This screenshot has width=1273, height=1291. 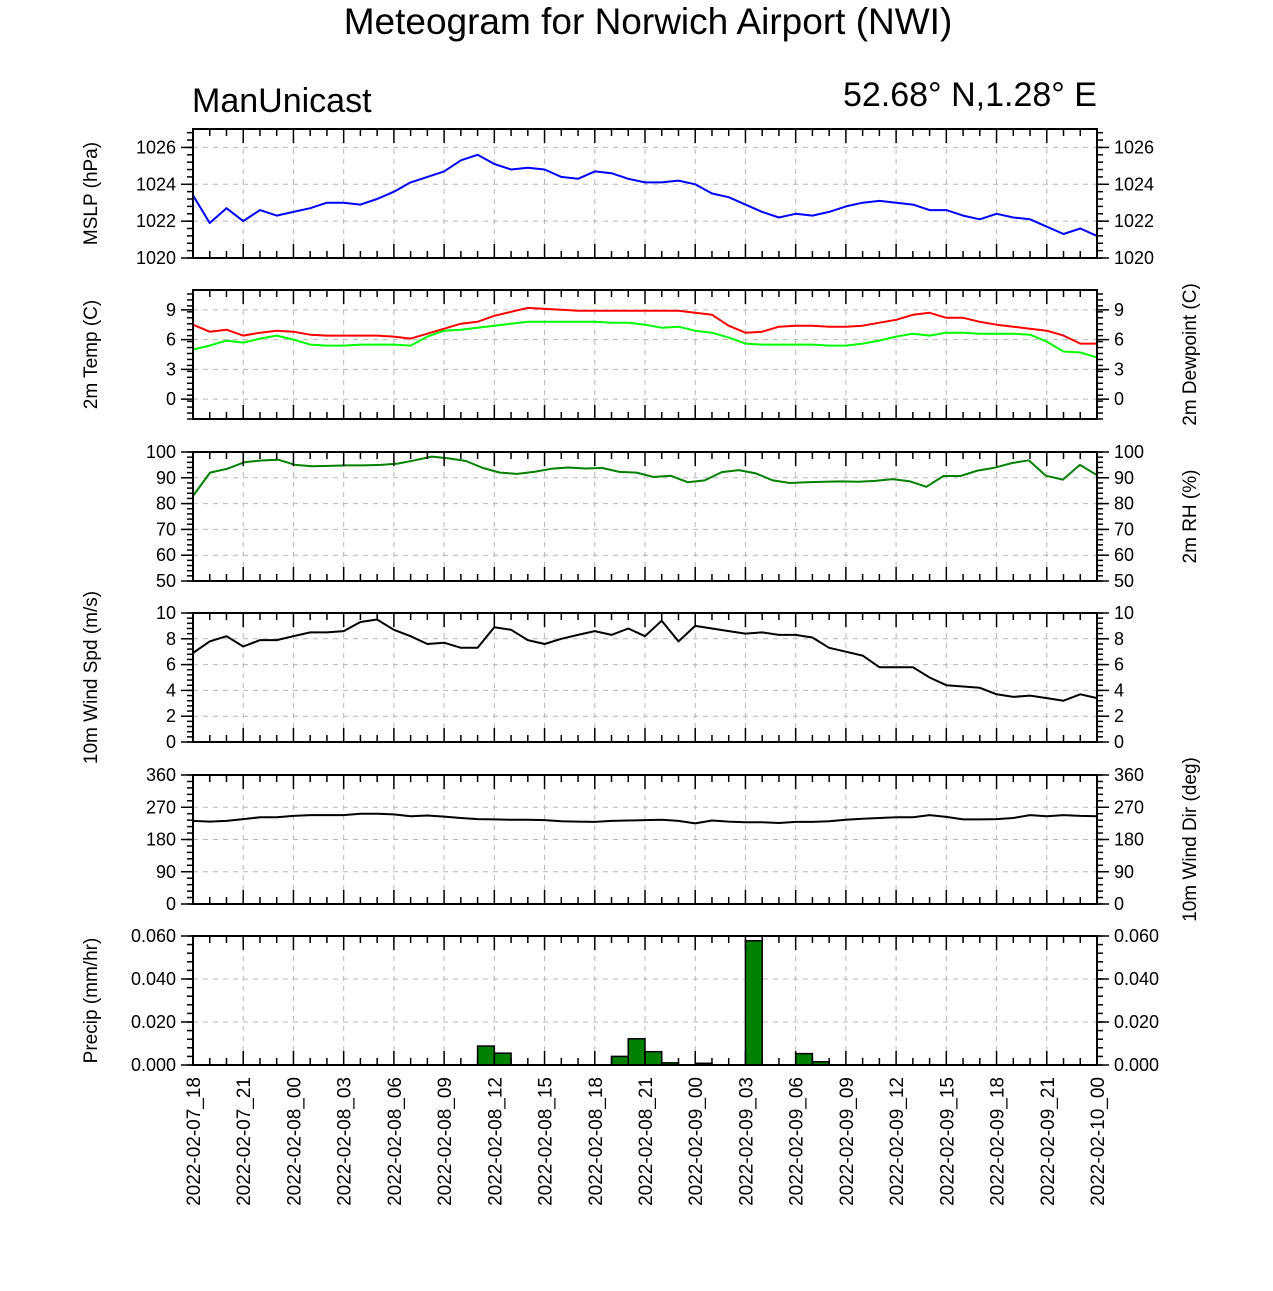 I want to click on x-tick-label: 2022-02-07_18, so click(x=194, y=1141).